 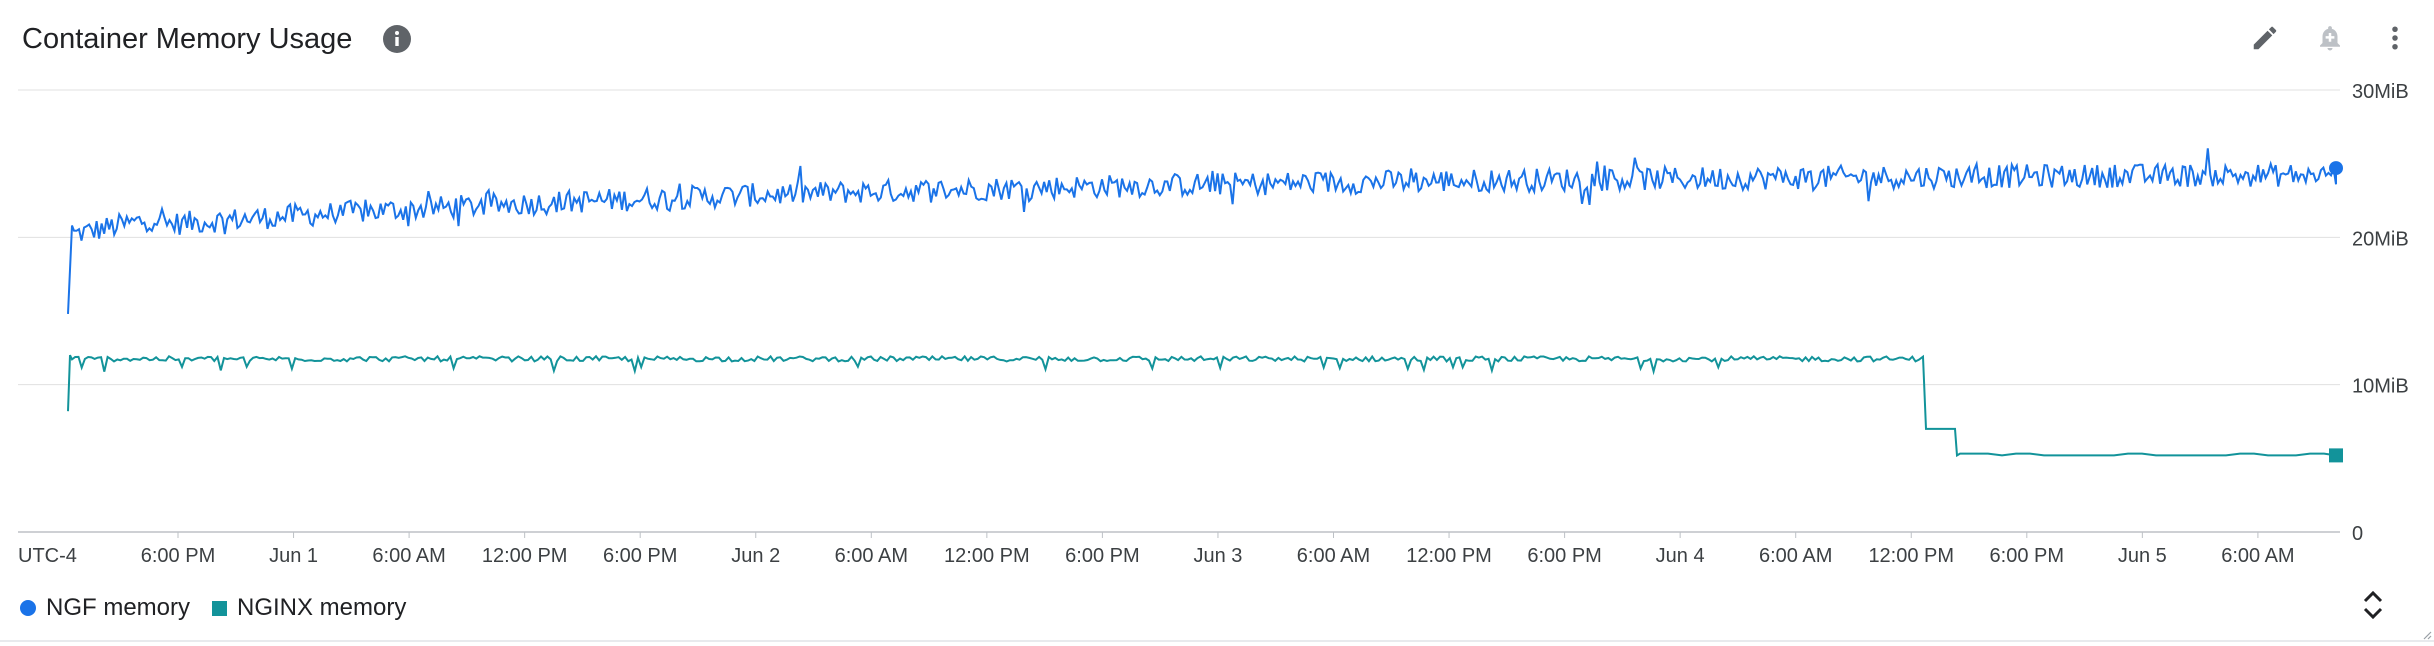 I want to click on nginx-legend-marker, so click(x=219, y=608).